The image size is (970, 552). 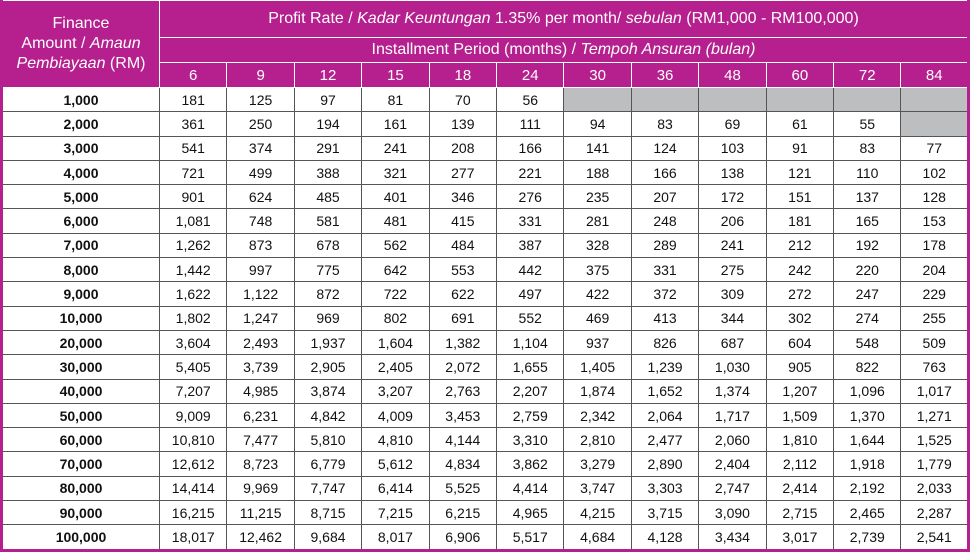 What do you see at coordinates (530, 537) in the screenshot?
I see `installment-cell: 5,517` at bounding box center [530, 537].